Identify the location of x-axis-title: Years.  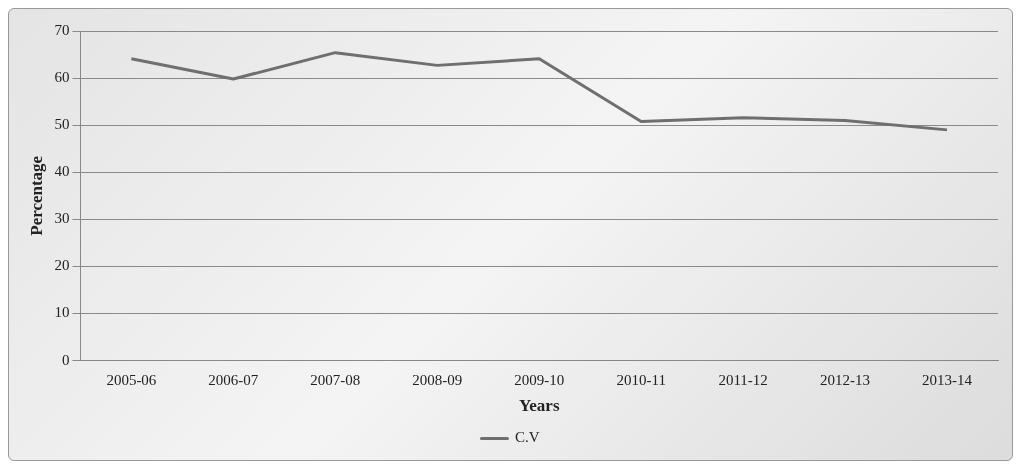
(539, 406).